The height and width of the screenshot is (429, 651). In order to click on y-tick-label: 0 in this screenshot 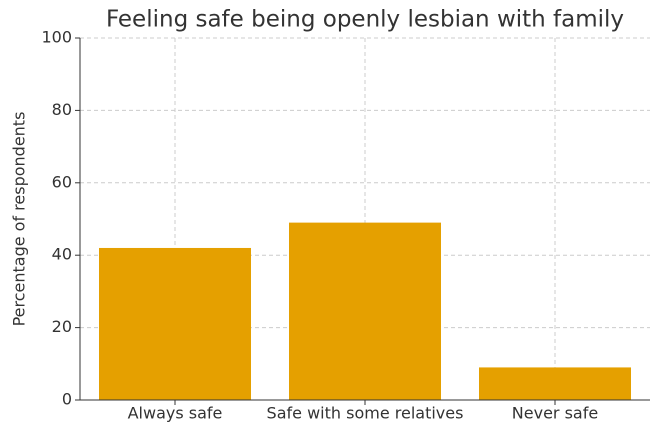, I will do `click(67, 399)`.